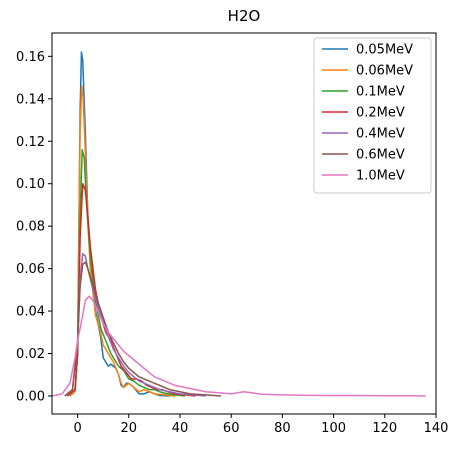 The image size is (452, 449). Describe the element at coordinates (30, 396) in the screenshot. I see `y-tick-label: 0.00` at that location.